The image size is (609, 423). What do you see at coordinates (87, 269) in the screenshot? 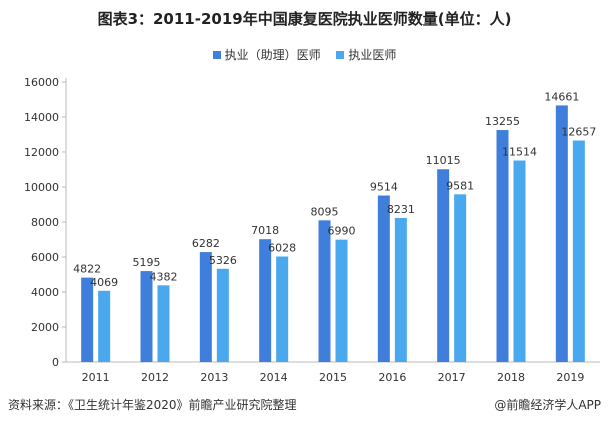
I see `data-label-series1-2011: 4822` at bounding box center [87, 269].